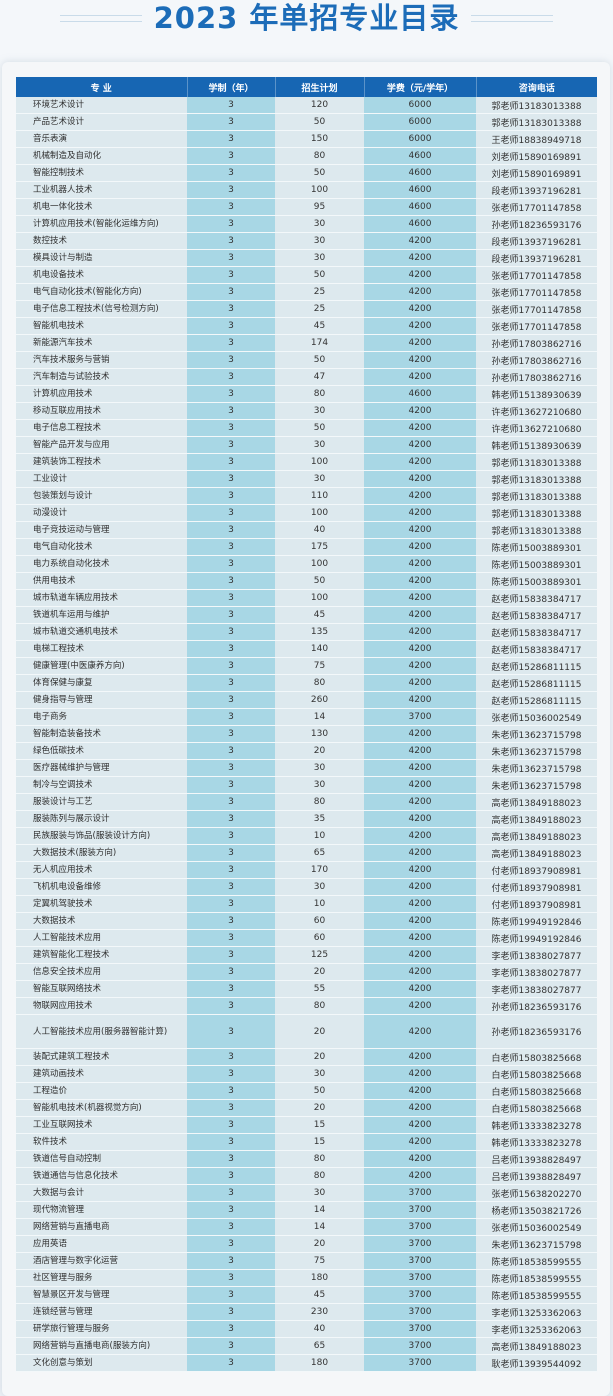 Image resolution: width=613 pixels, height=1396 pixels. I want to click on major-name: 体育保健与康复, so click(101, 683).